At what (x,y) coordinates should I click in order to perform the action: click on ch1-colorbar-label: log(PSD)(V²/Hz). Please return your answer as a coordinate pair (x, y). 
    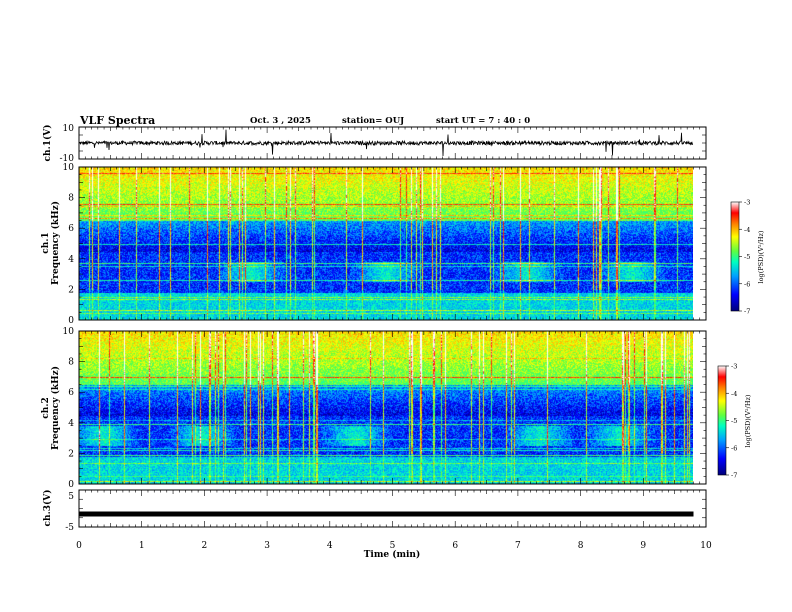
    Looking at the image, I should click on (761, 256).